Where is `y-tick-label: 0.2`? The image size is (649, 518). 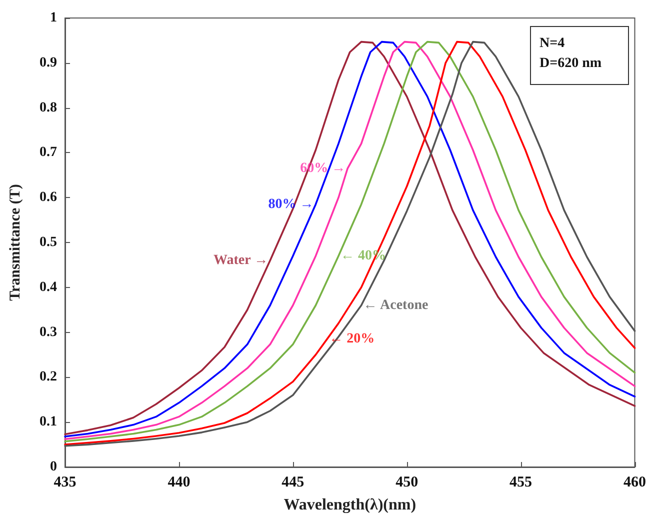 y-tick-label: 0.2 is located at coordinates (48, 377).